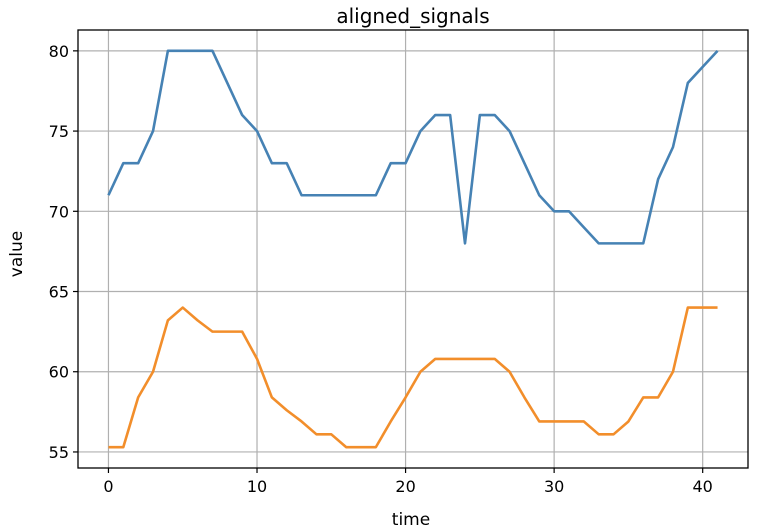  Describe the element at coordinates (412, 16) in the screenshot. I see `chart-title: aligned_signals` at that location.